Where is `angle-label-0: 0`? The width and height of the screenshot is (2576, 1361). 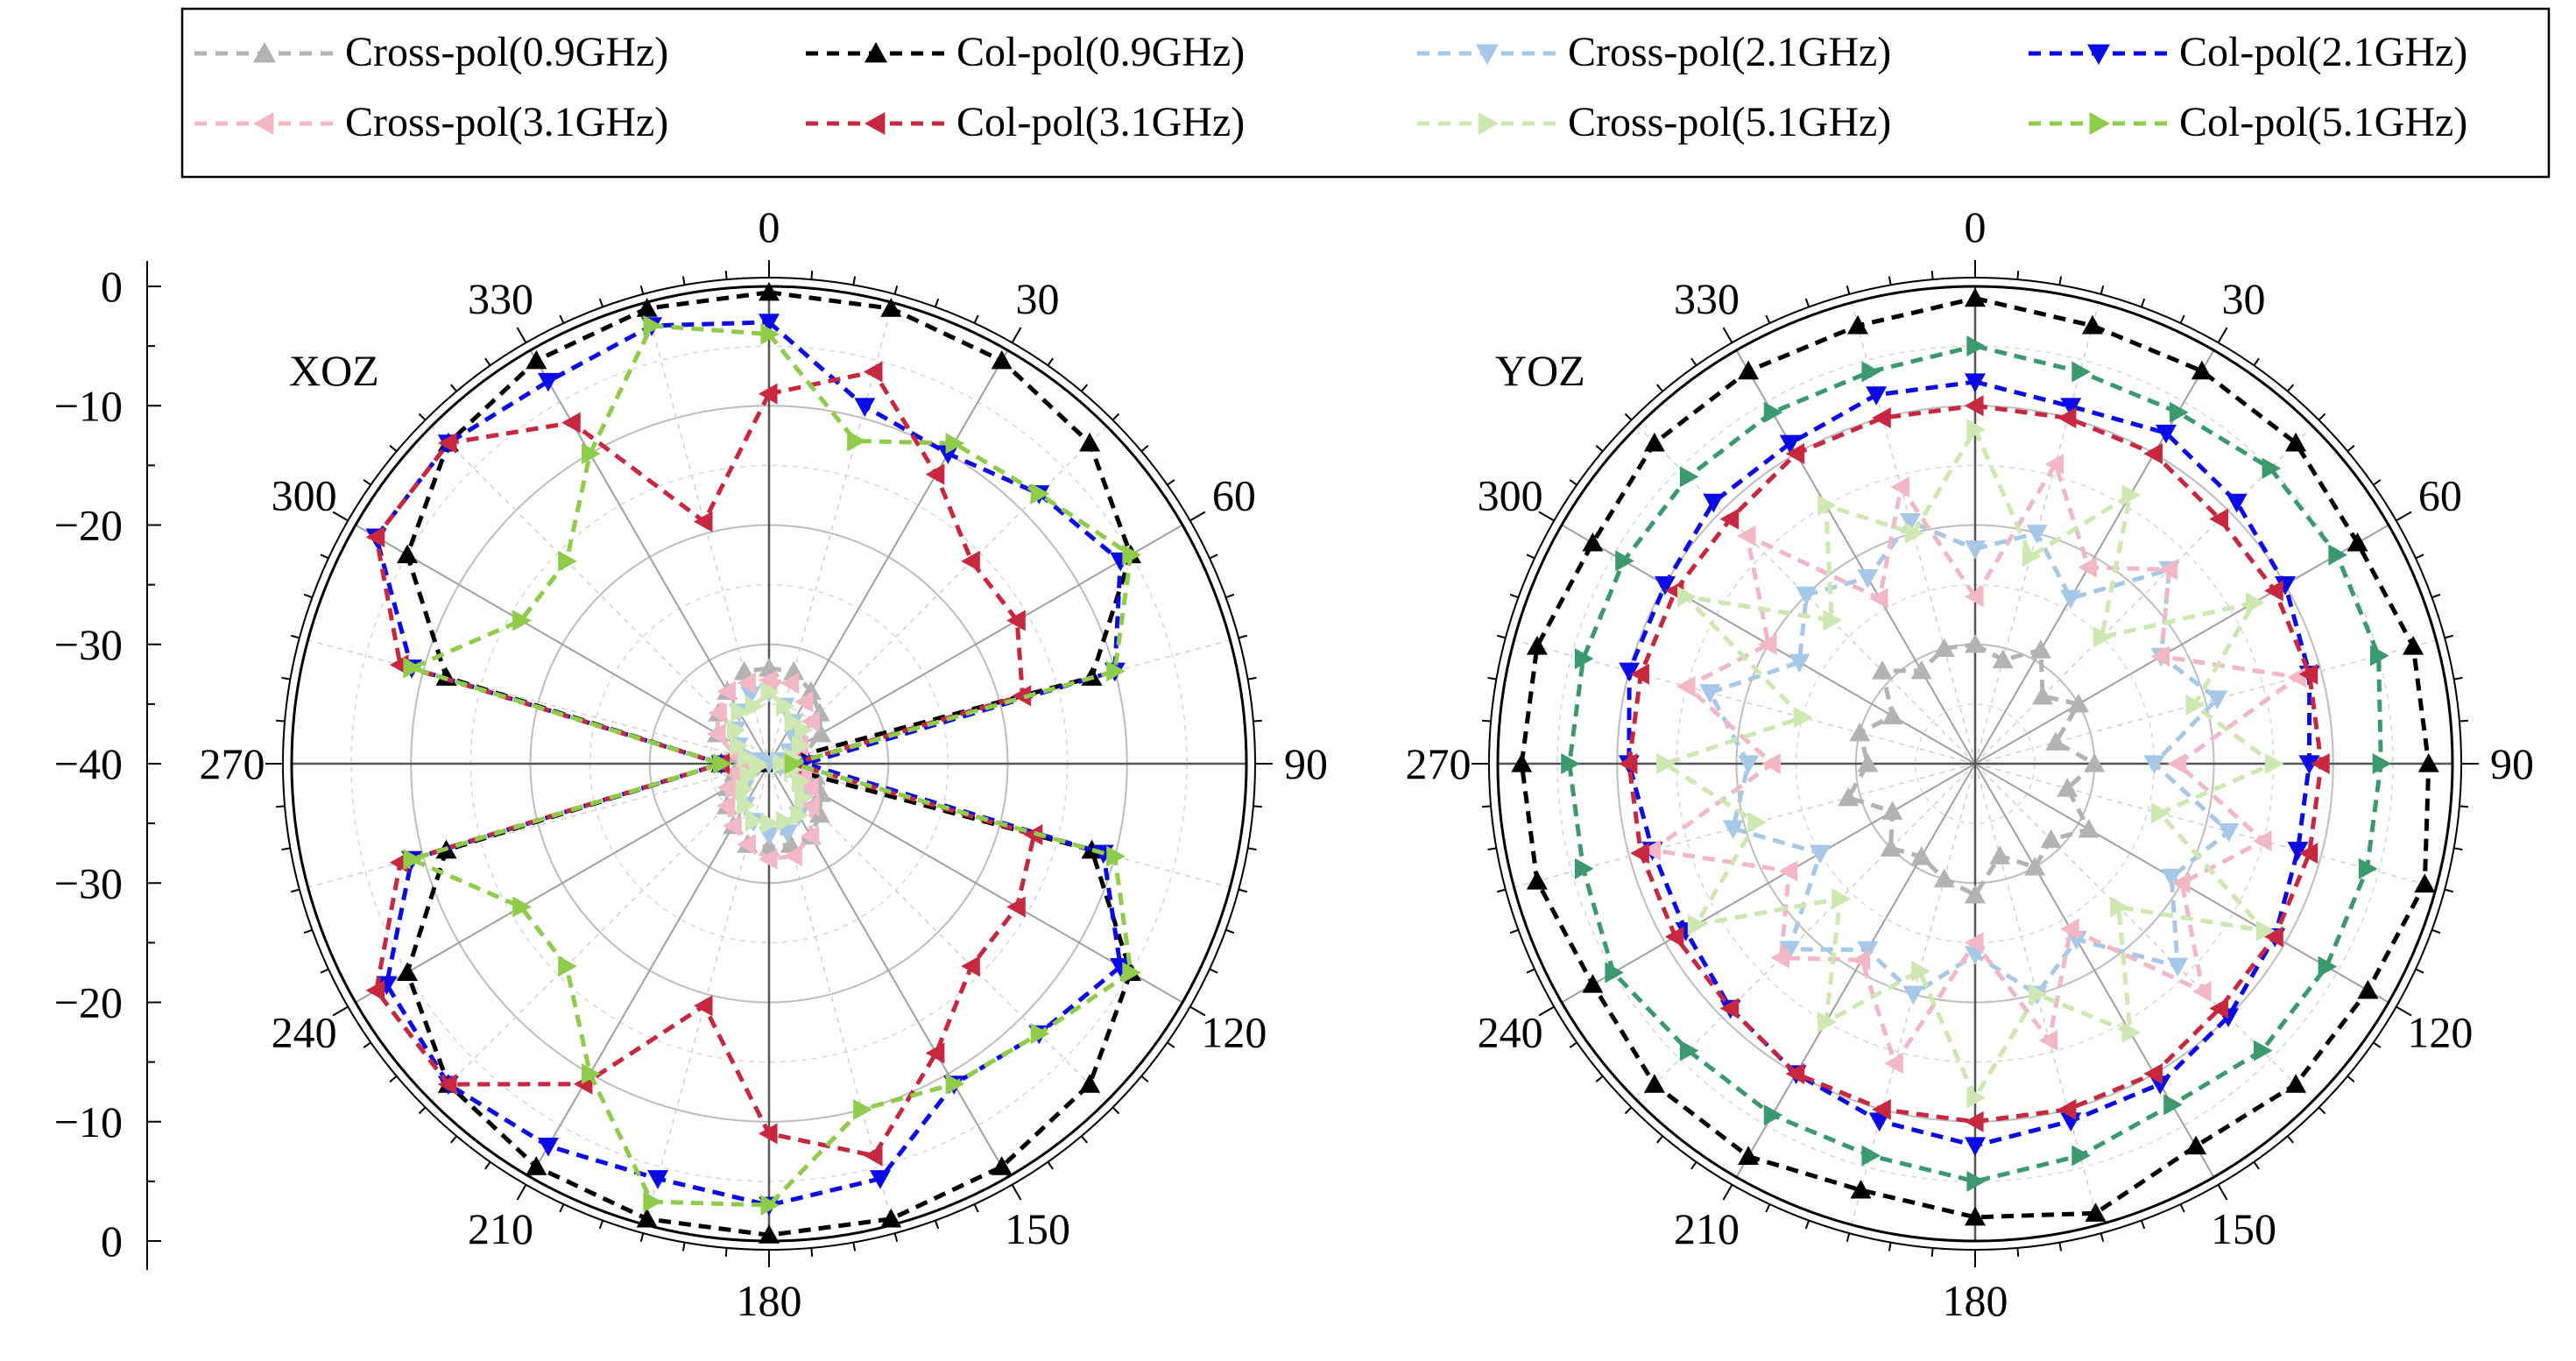
angle-label-0: 0 is located at coordinates (769, 226).